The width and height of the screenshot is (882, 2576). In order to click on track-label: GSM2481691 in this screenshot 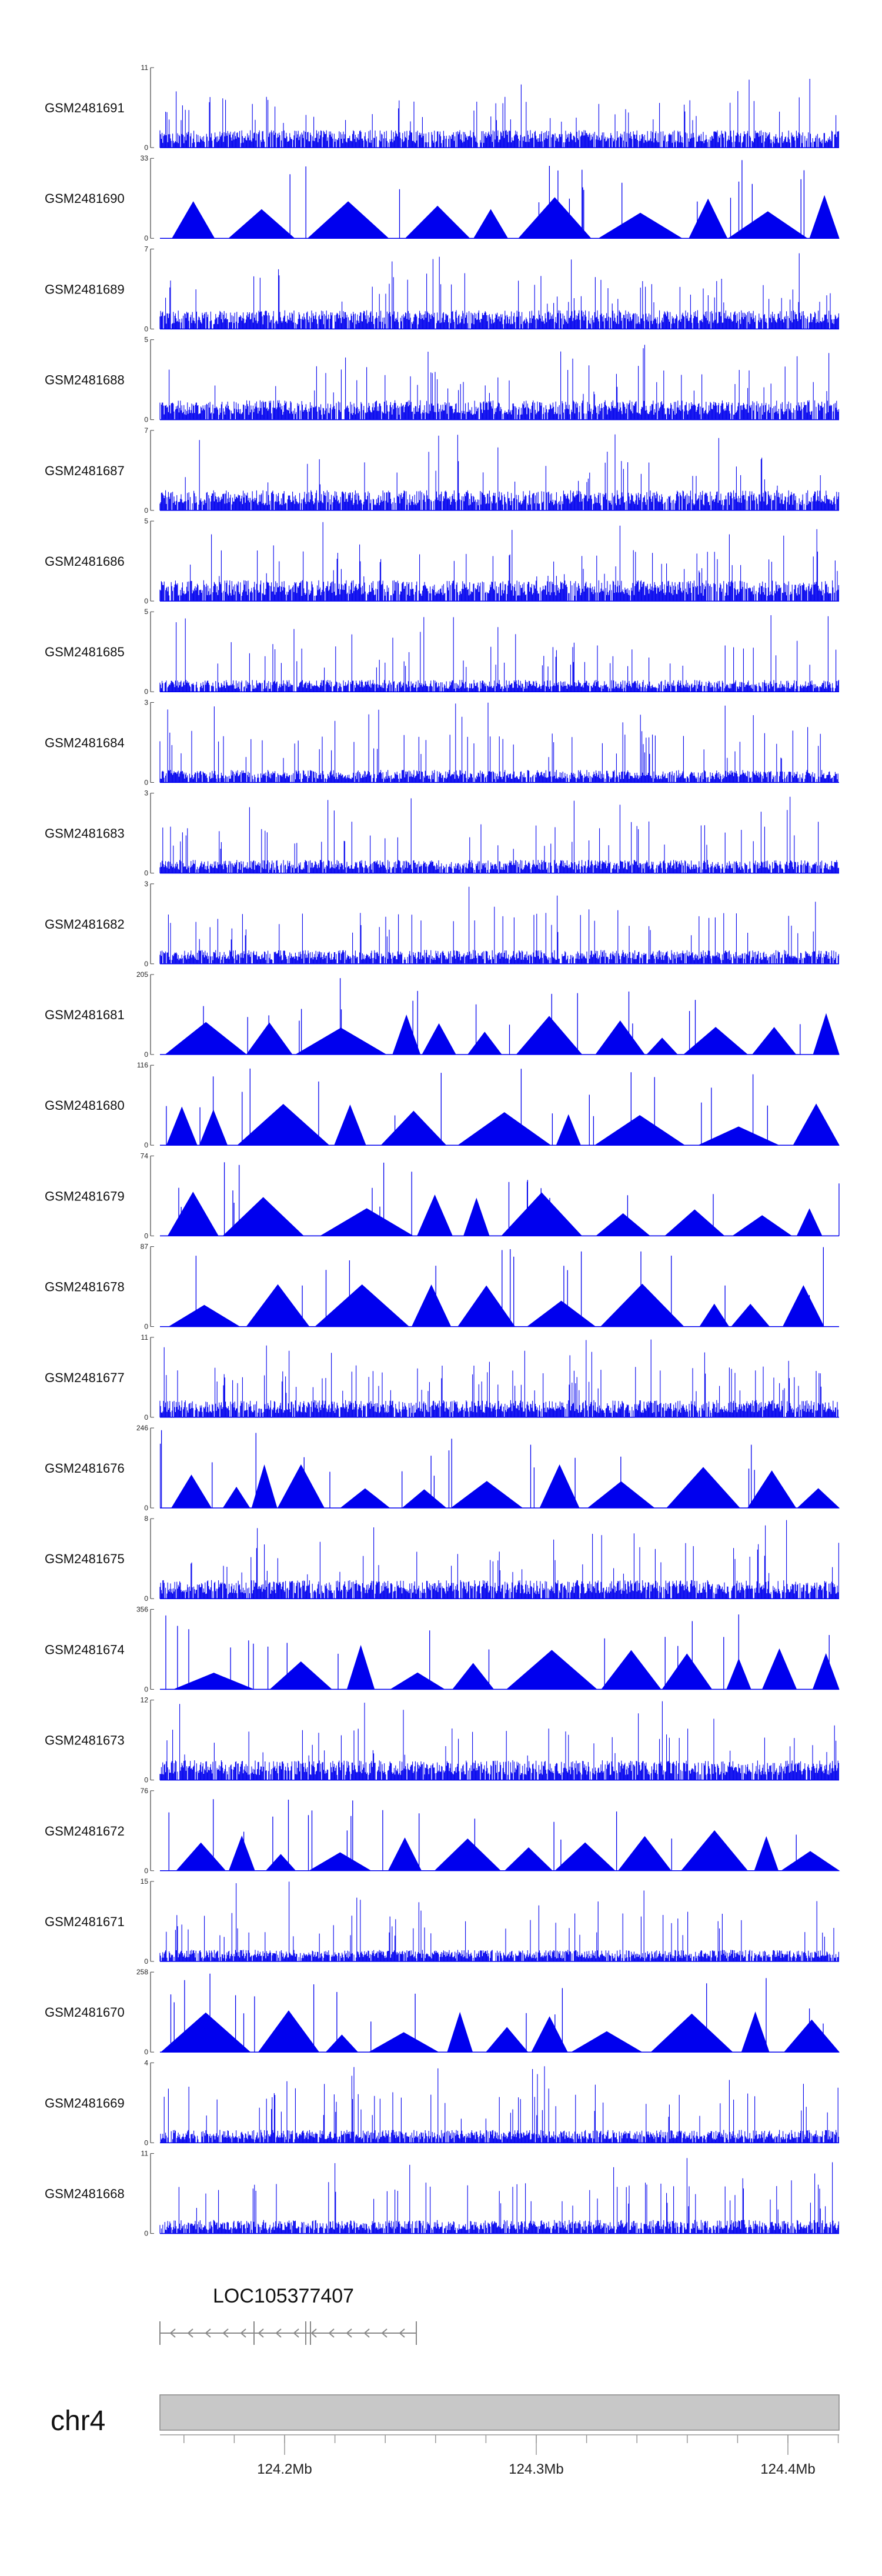, I will do `click(85, 108)`.